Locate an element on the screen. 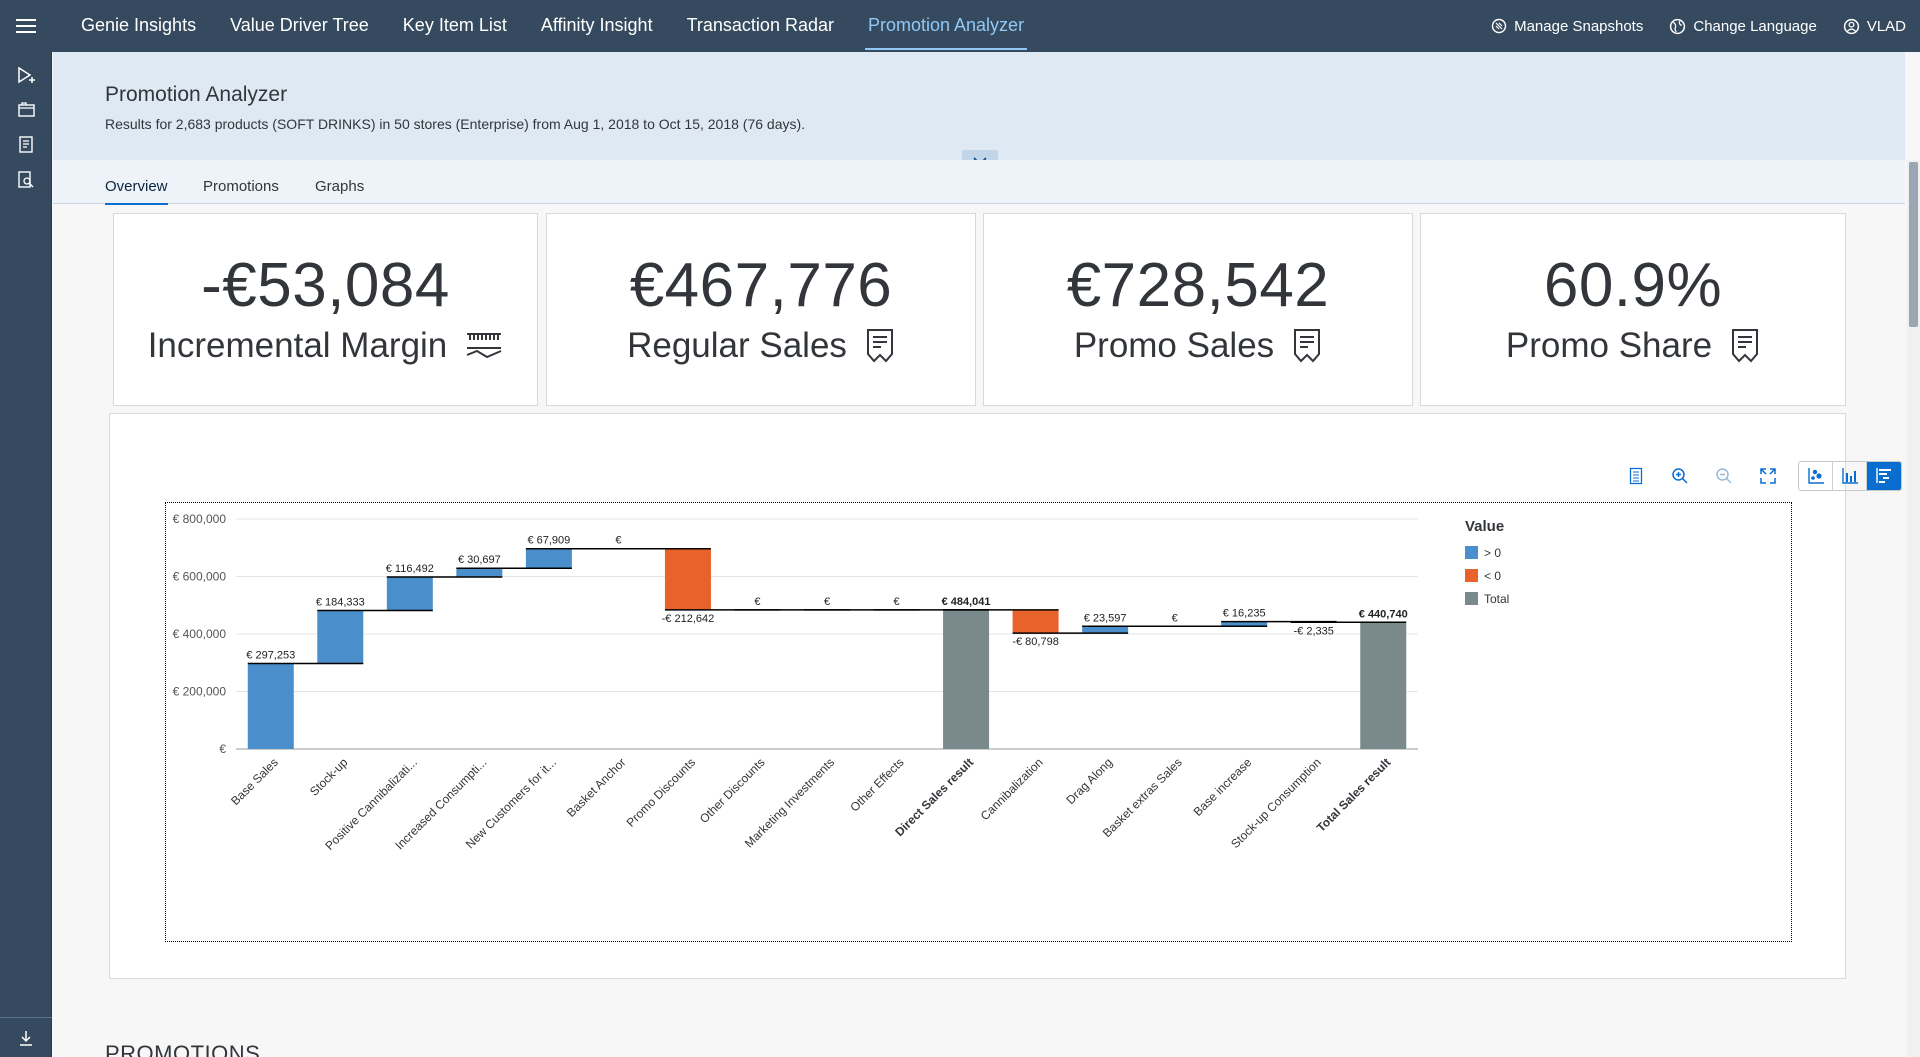  kpi-promo-sales: €728,542 Promo Sales is located at coordinates (1198, 309).